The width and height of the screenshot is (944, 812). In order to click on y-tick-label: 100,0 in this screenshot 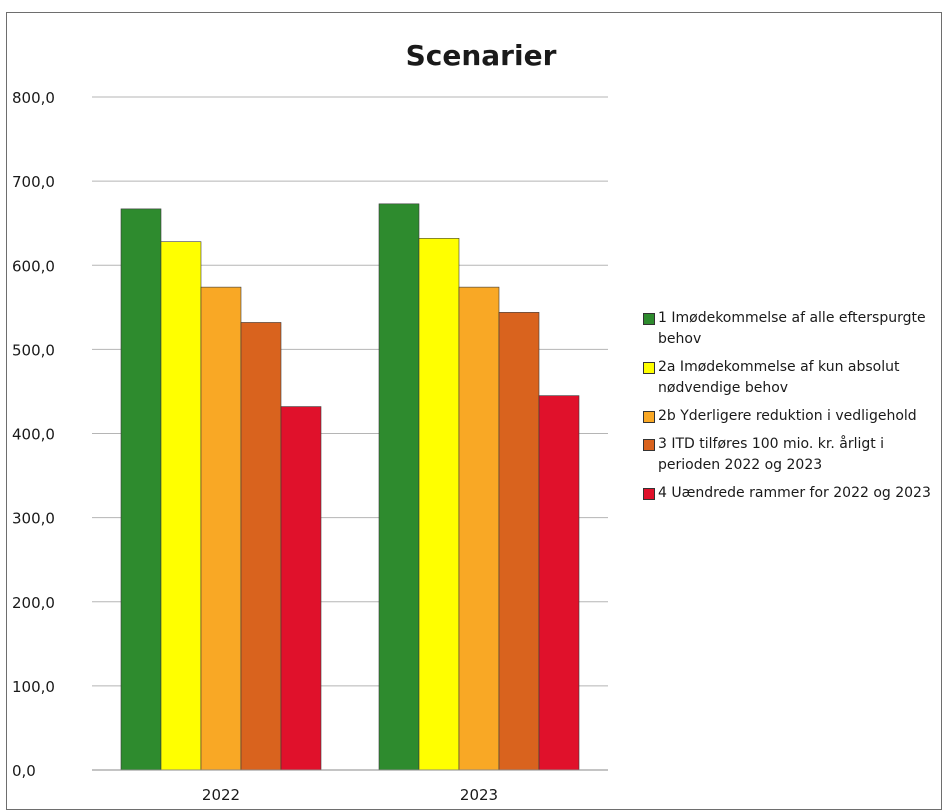, I will do `click(33, 687)`.